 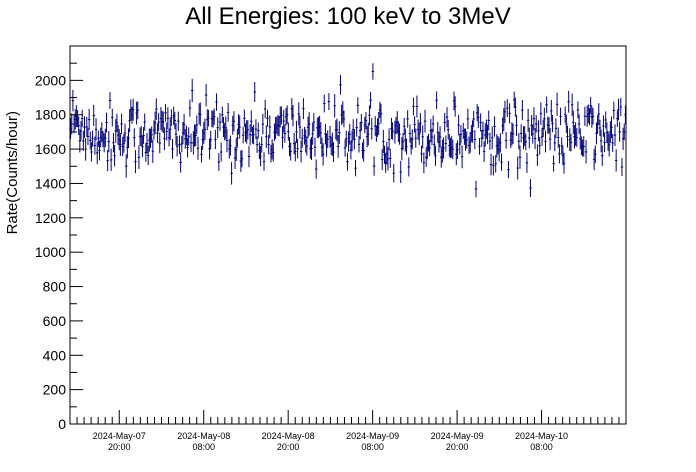 What do you see at coordinates (50, 80) in the screenshot?
I see `y-tick-label: 2000` at bounding box center [50, 80].